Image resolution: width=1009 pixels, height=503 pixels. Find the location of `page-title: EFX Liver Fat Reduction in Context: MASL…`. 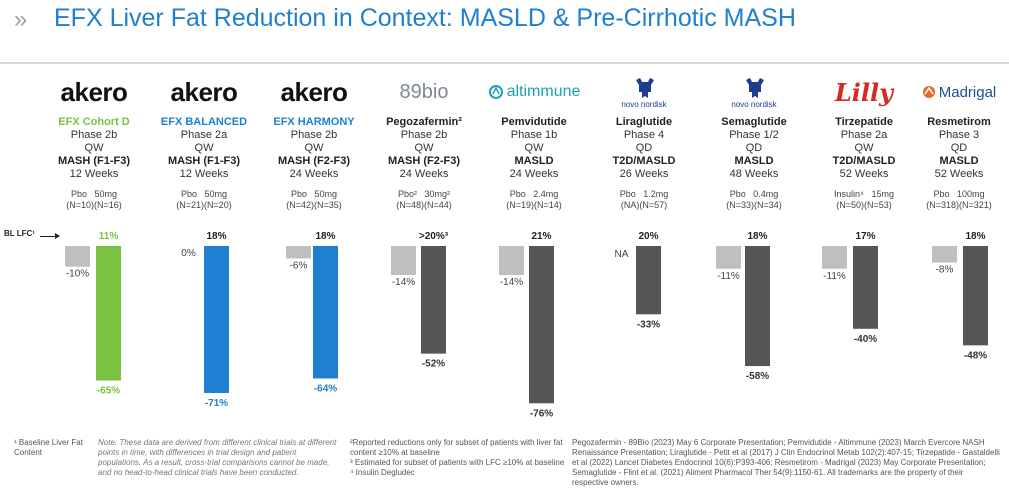

page-title: EFX Liver Fat Reduction in Context: MASL… is located at coordinates (425, 18).